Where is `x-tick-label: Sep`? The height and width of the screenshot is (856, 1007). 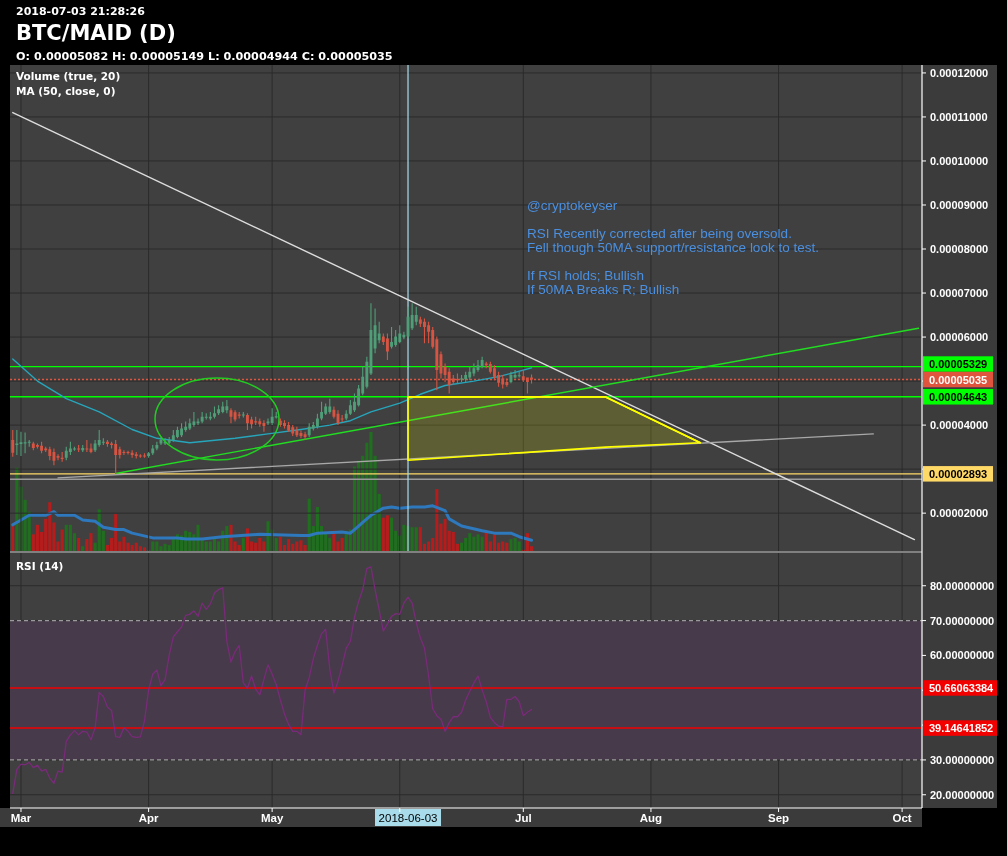
x-tick-label: Sep is located at coordinates (779, 818).